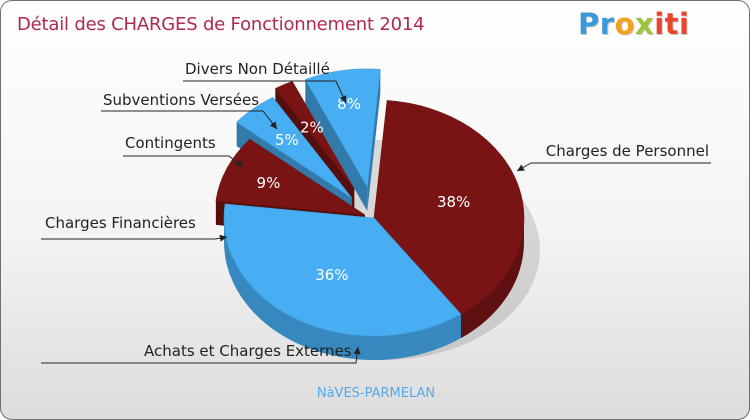 The width and height of the screenshot is (750, 420). I want to click on slice-label: Charges de Personnel, so click(627, 151).